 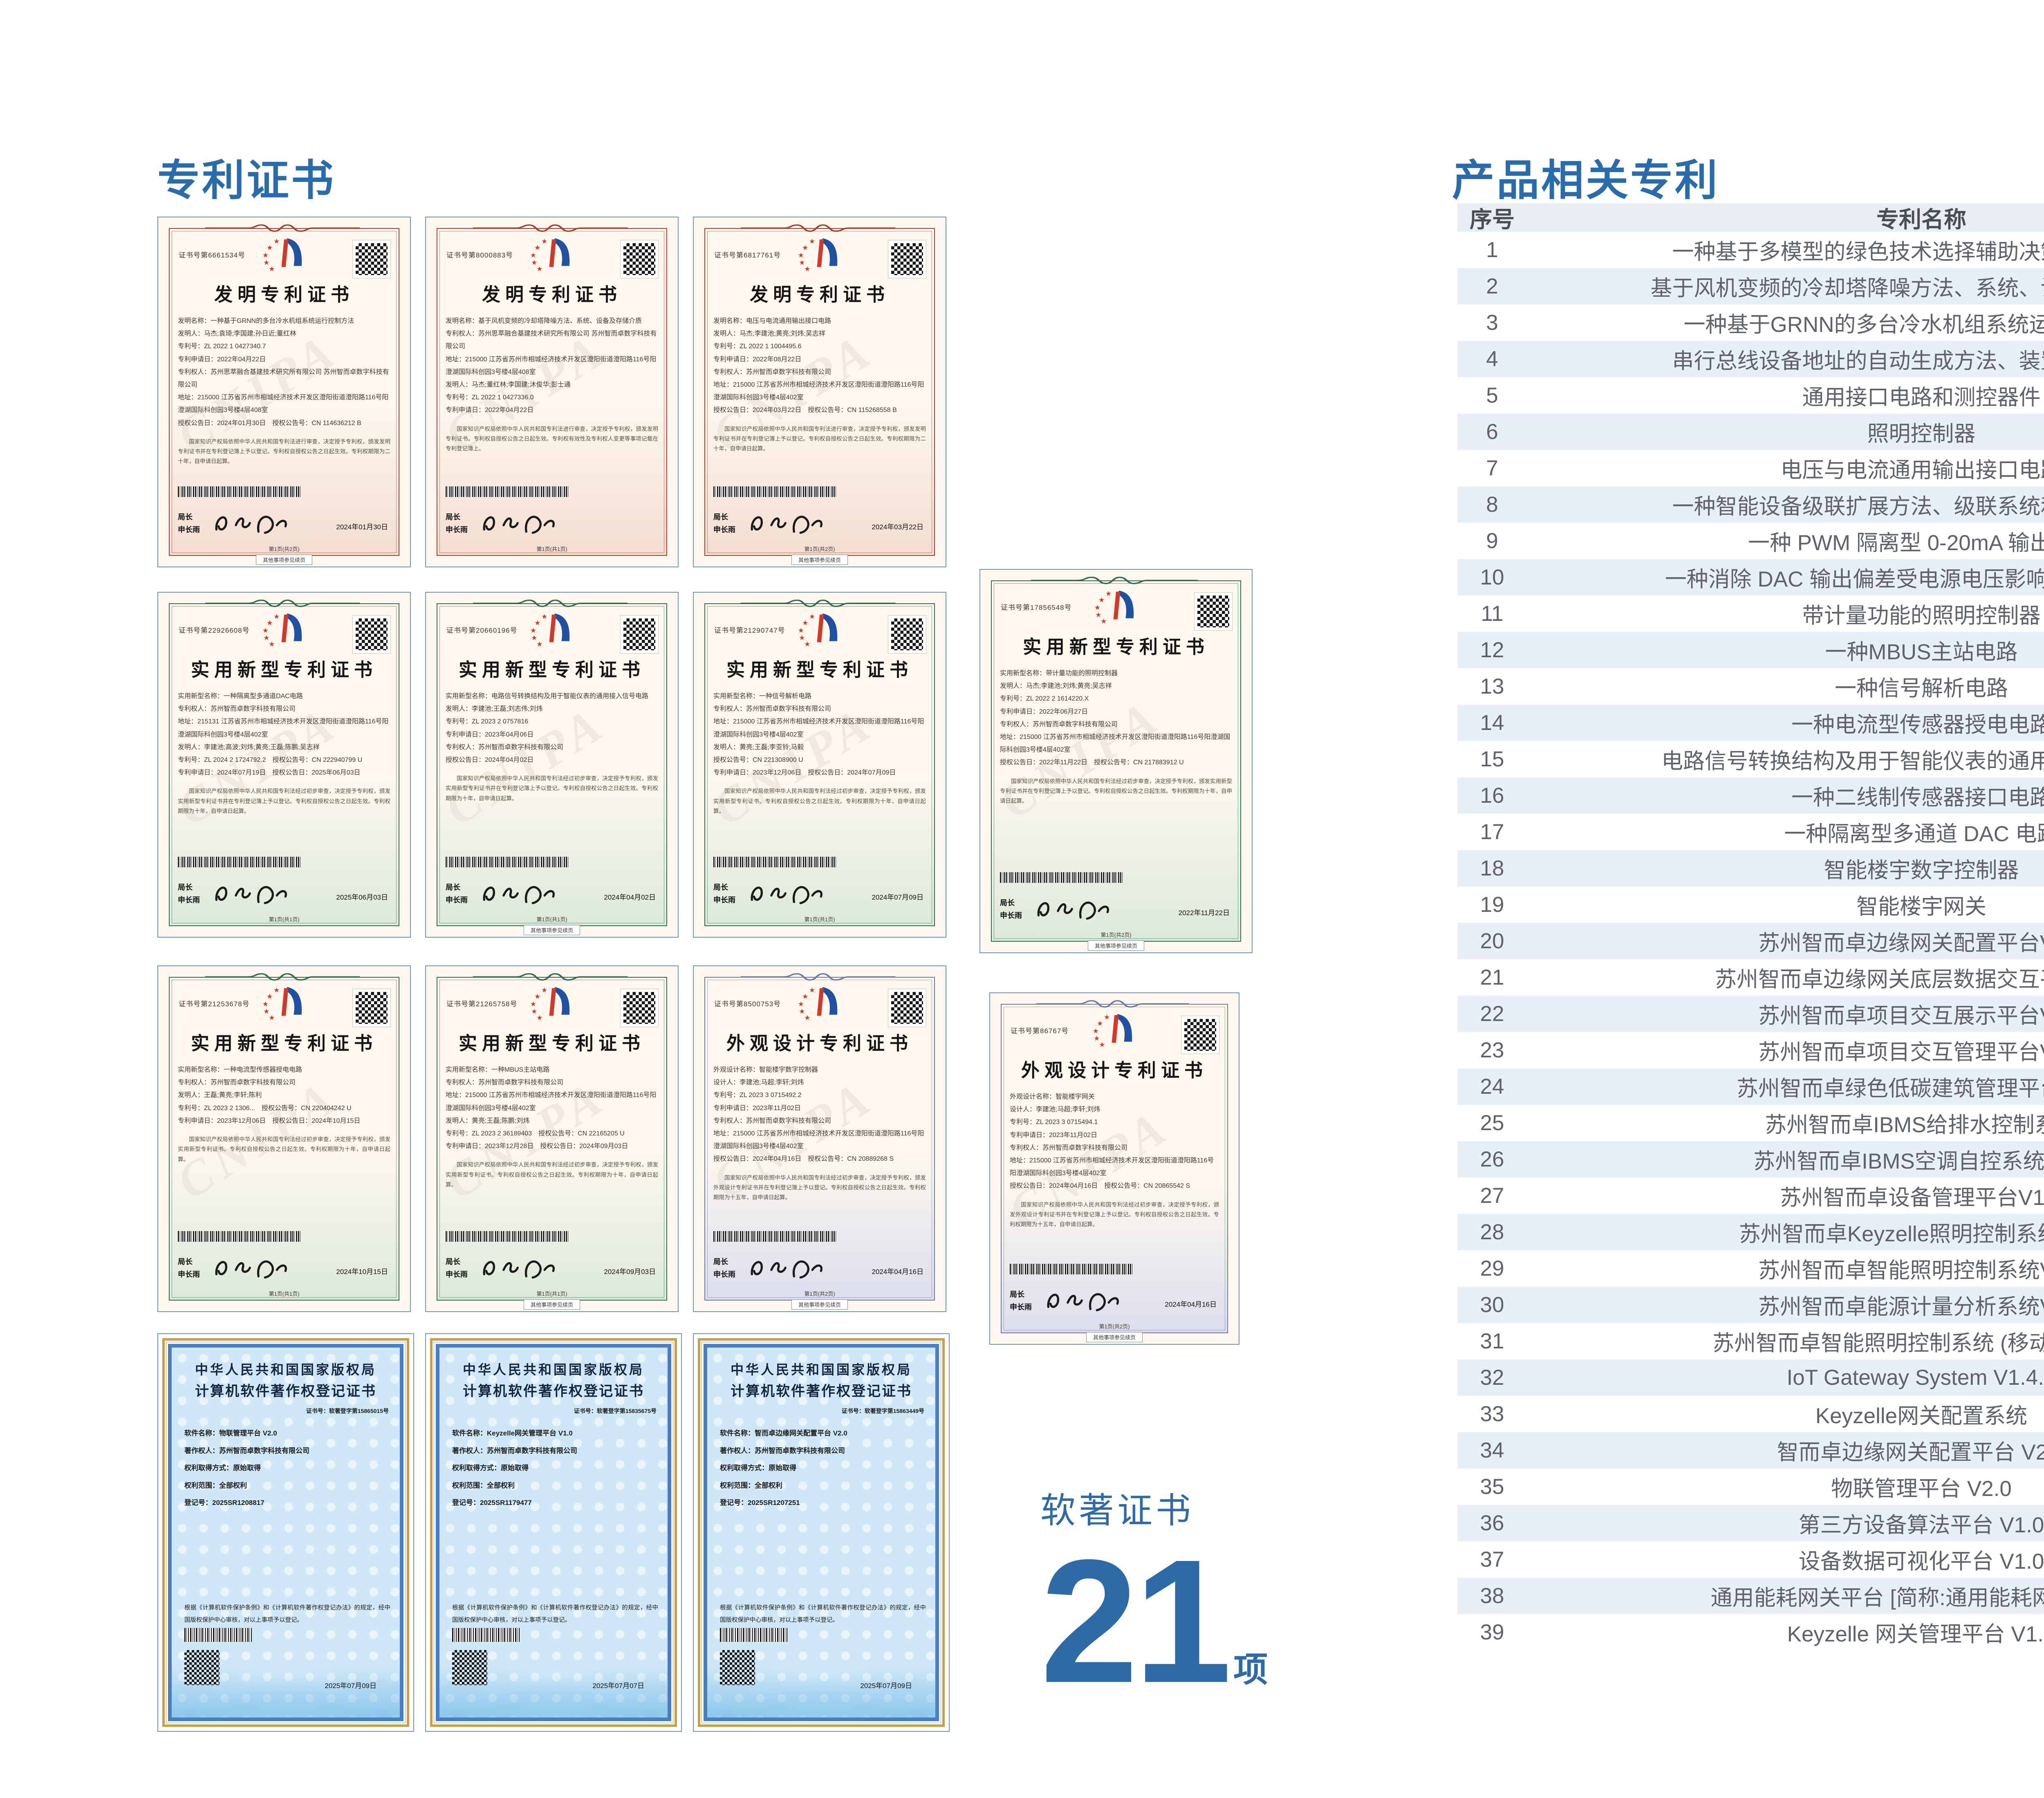 What do you see at coordinates (1007, 903) in the screenshot?
I see `signer-title: 局长` at bounding box center [1007, 903].